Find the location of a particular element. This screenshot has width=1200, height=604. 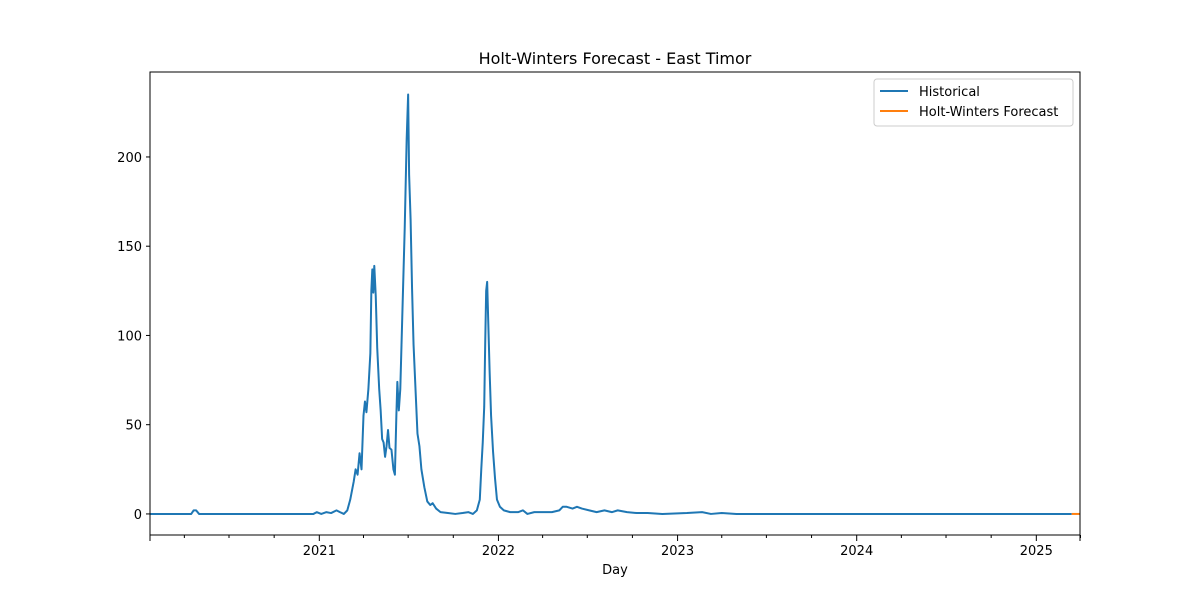

y-tick-label: 100 is located at coordinates (129, 336).